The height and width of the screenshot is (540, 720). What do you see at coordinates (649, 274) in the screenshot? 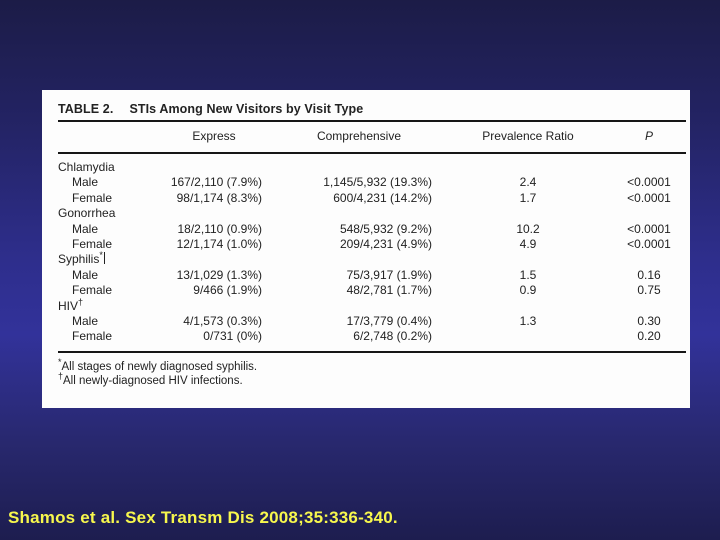
I see `p-value: 0.16` at bounding box center [649, 274].